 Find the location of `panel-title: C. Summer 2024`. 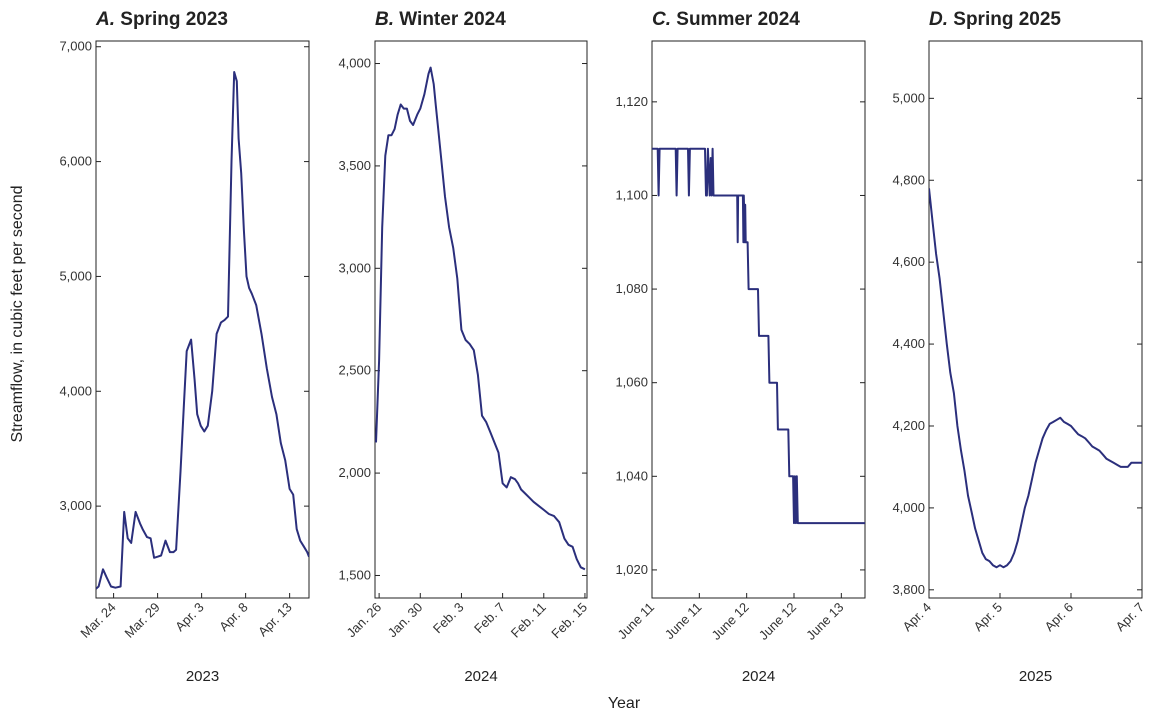

panel-title: C. Summer 2024 is located at coordinates (726, 19).